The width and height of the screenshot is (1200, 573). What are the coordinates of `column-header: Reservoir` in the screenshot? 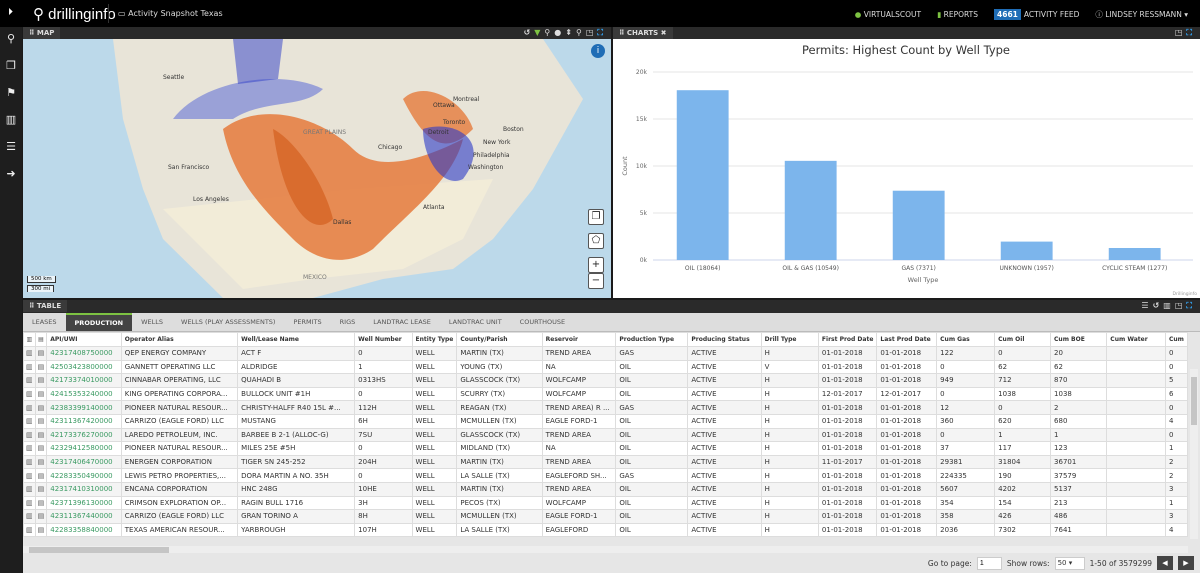 It's located at (579, 339).